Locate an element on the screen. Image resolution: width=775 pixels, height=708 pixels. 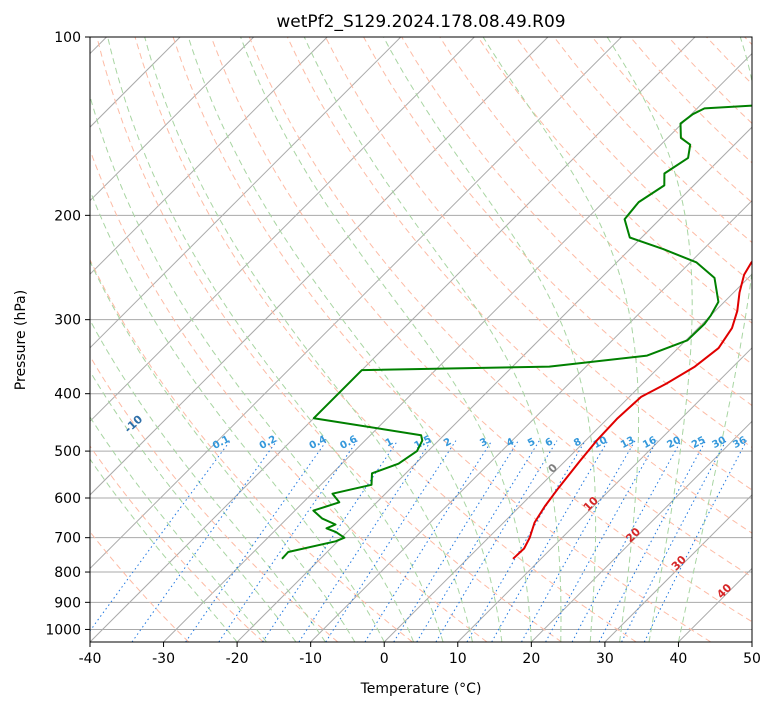
x-tick-label: 40 is located at coordinates (679, 659).